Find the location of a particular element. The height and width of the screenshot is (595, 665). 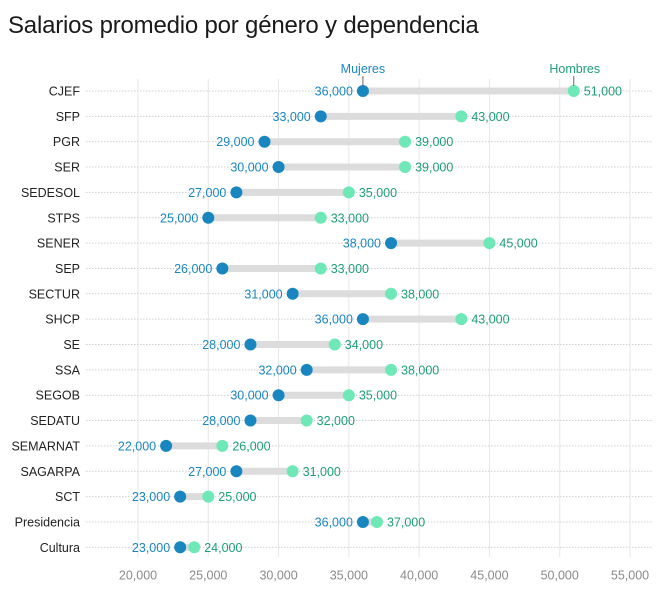

value-label-hombres: 24,000 is located at coordinates (223, 548).